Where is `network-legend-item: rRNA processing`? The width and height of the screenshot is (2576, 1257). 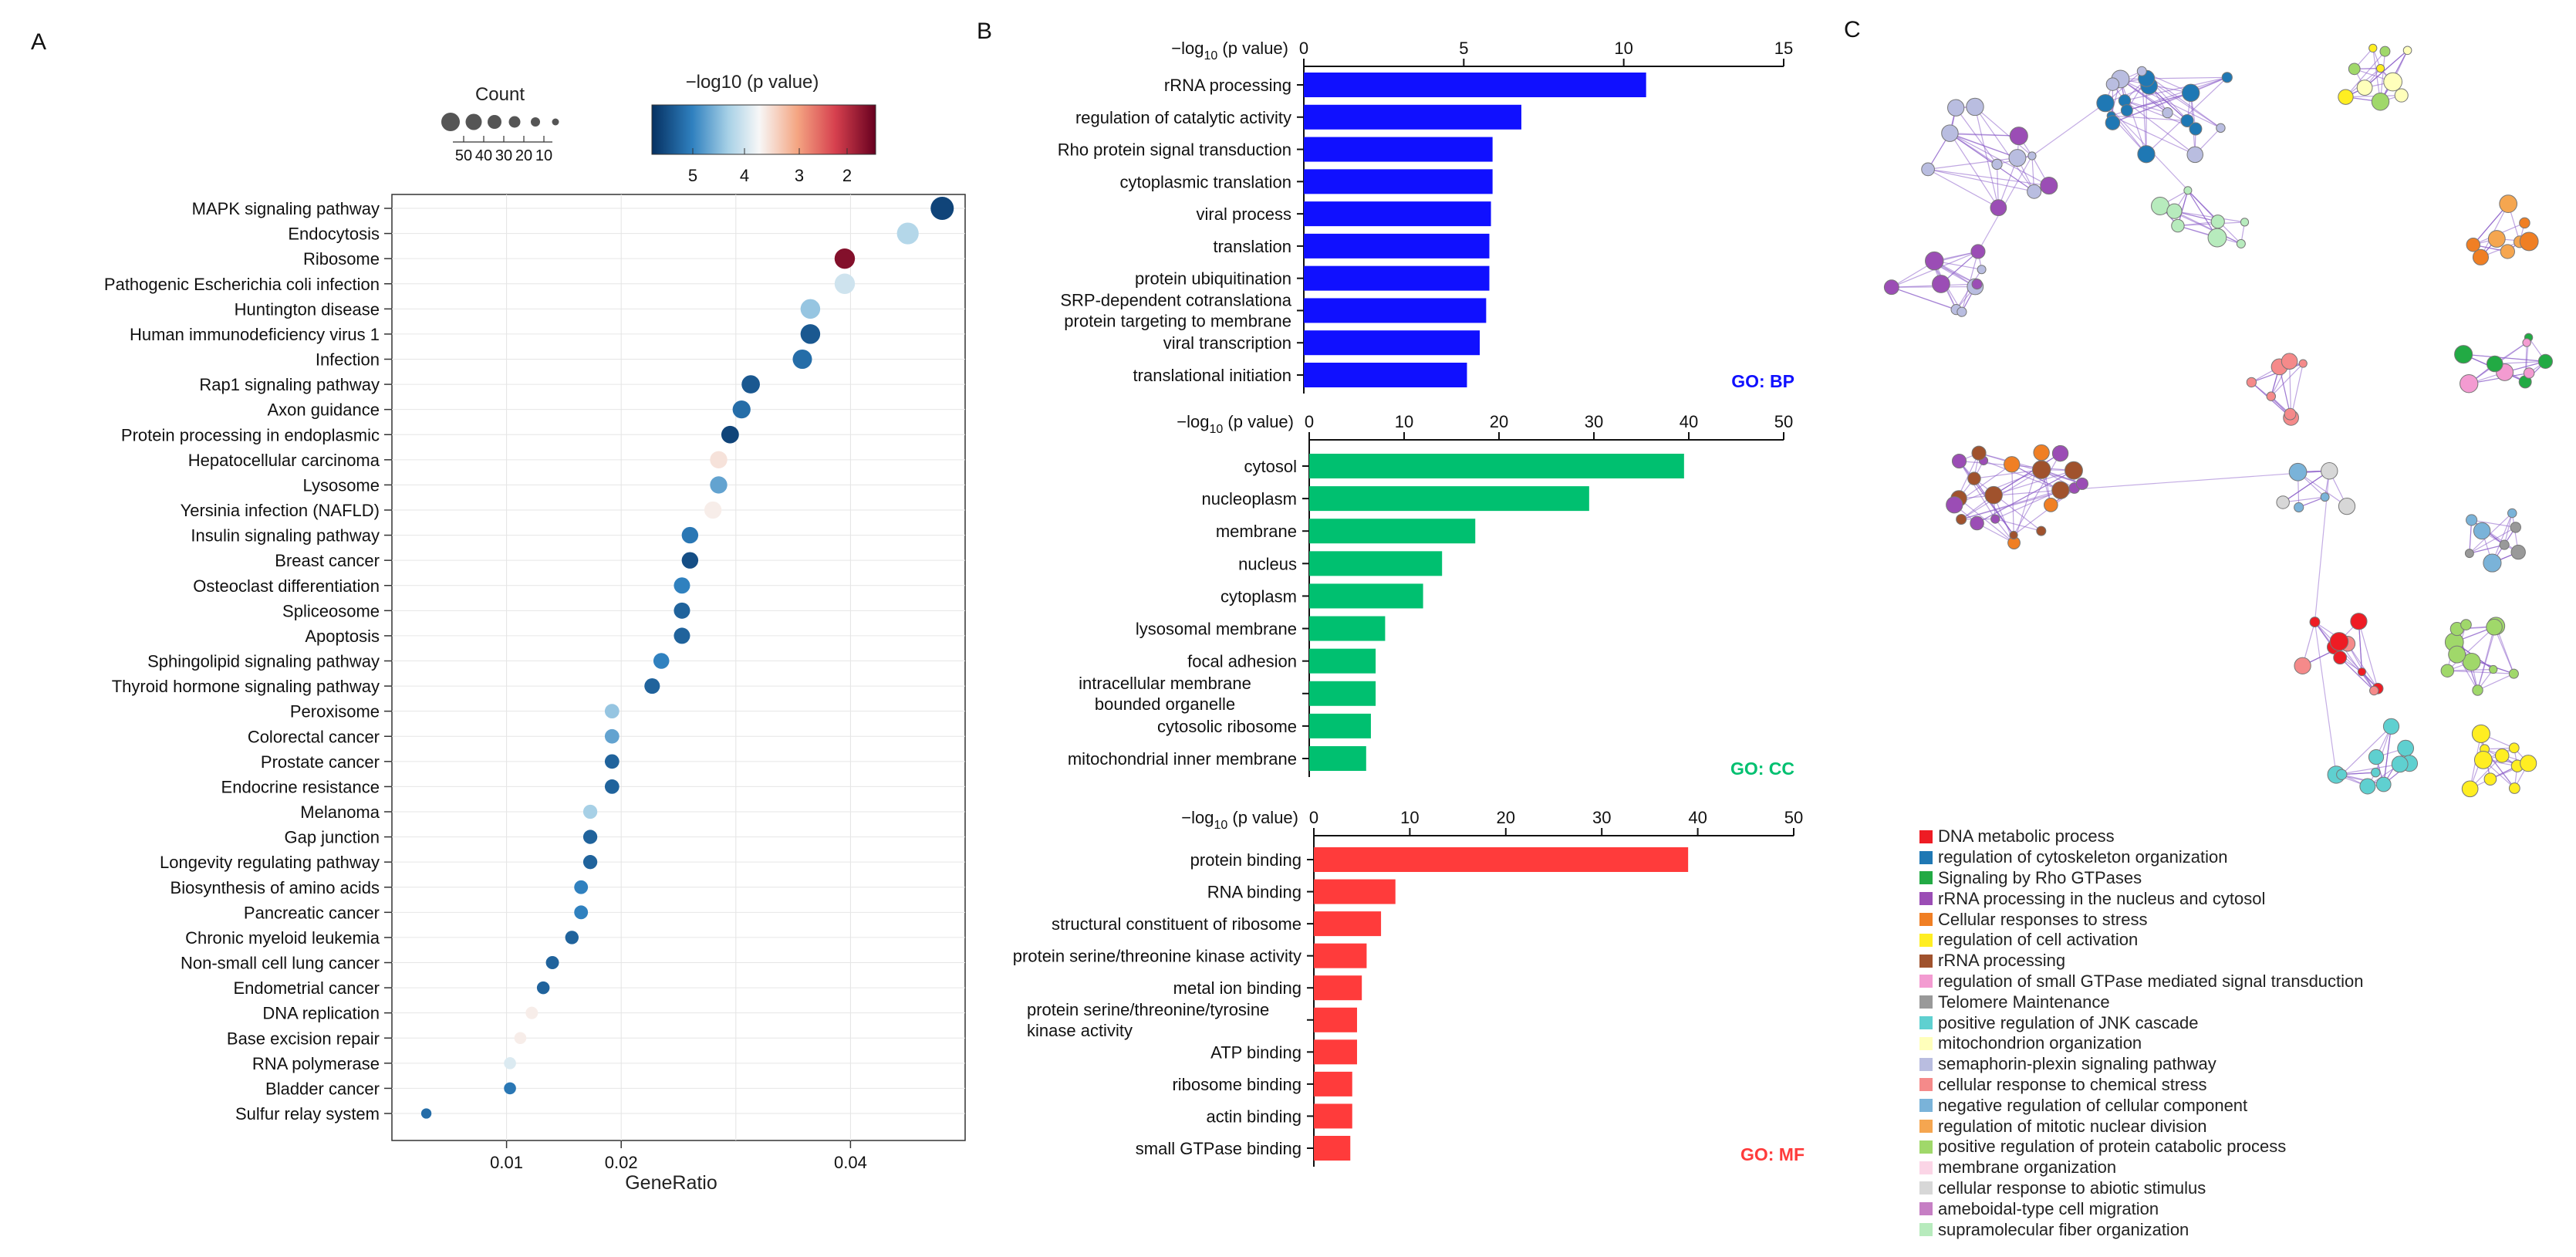 network-legend-item: rRNA processing is located at coordinates (2141, 961).